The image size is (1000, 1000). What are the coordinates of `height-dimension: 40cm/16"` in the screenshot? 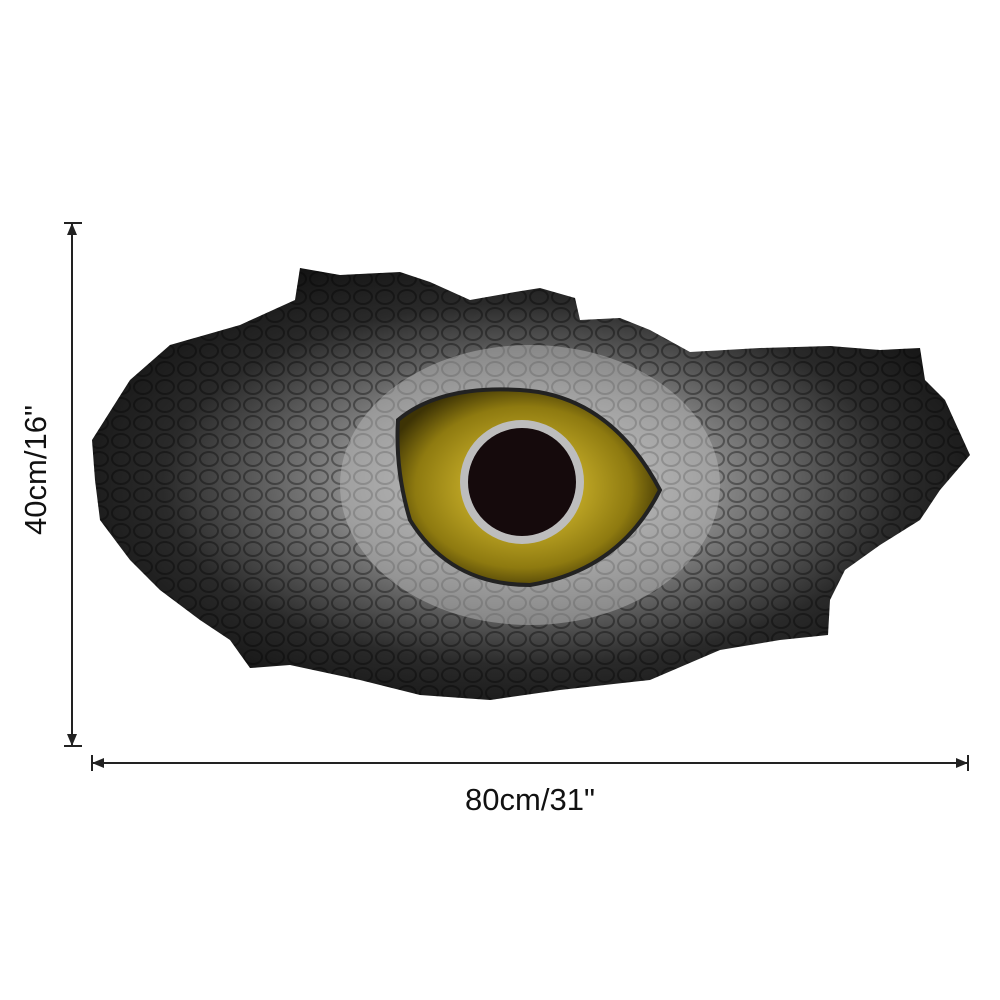 It's located at (50, 484).